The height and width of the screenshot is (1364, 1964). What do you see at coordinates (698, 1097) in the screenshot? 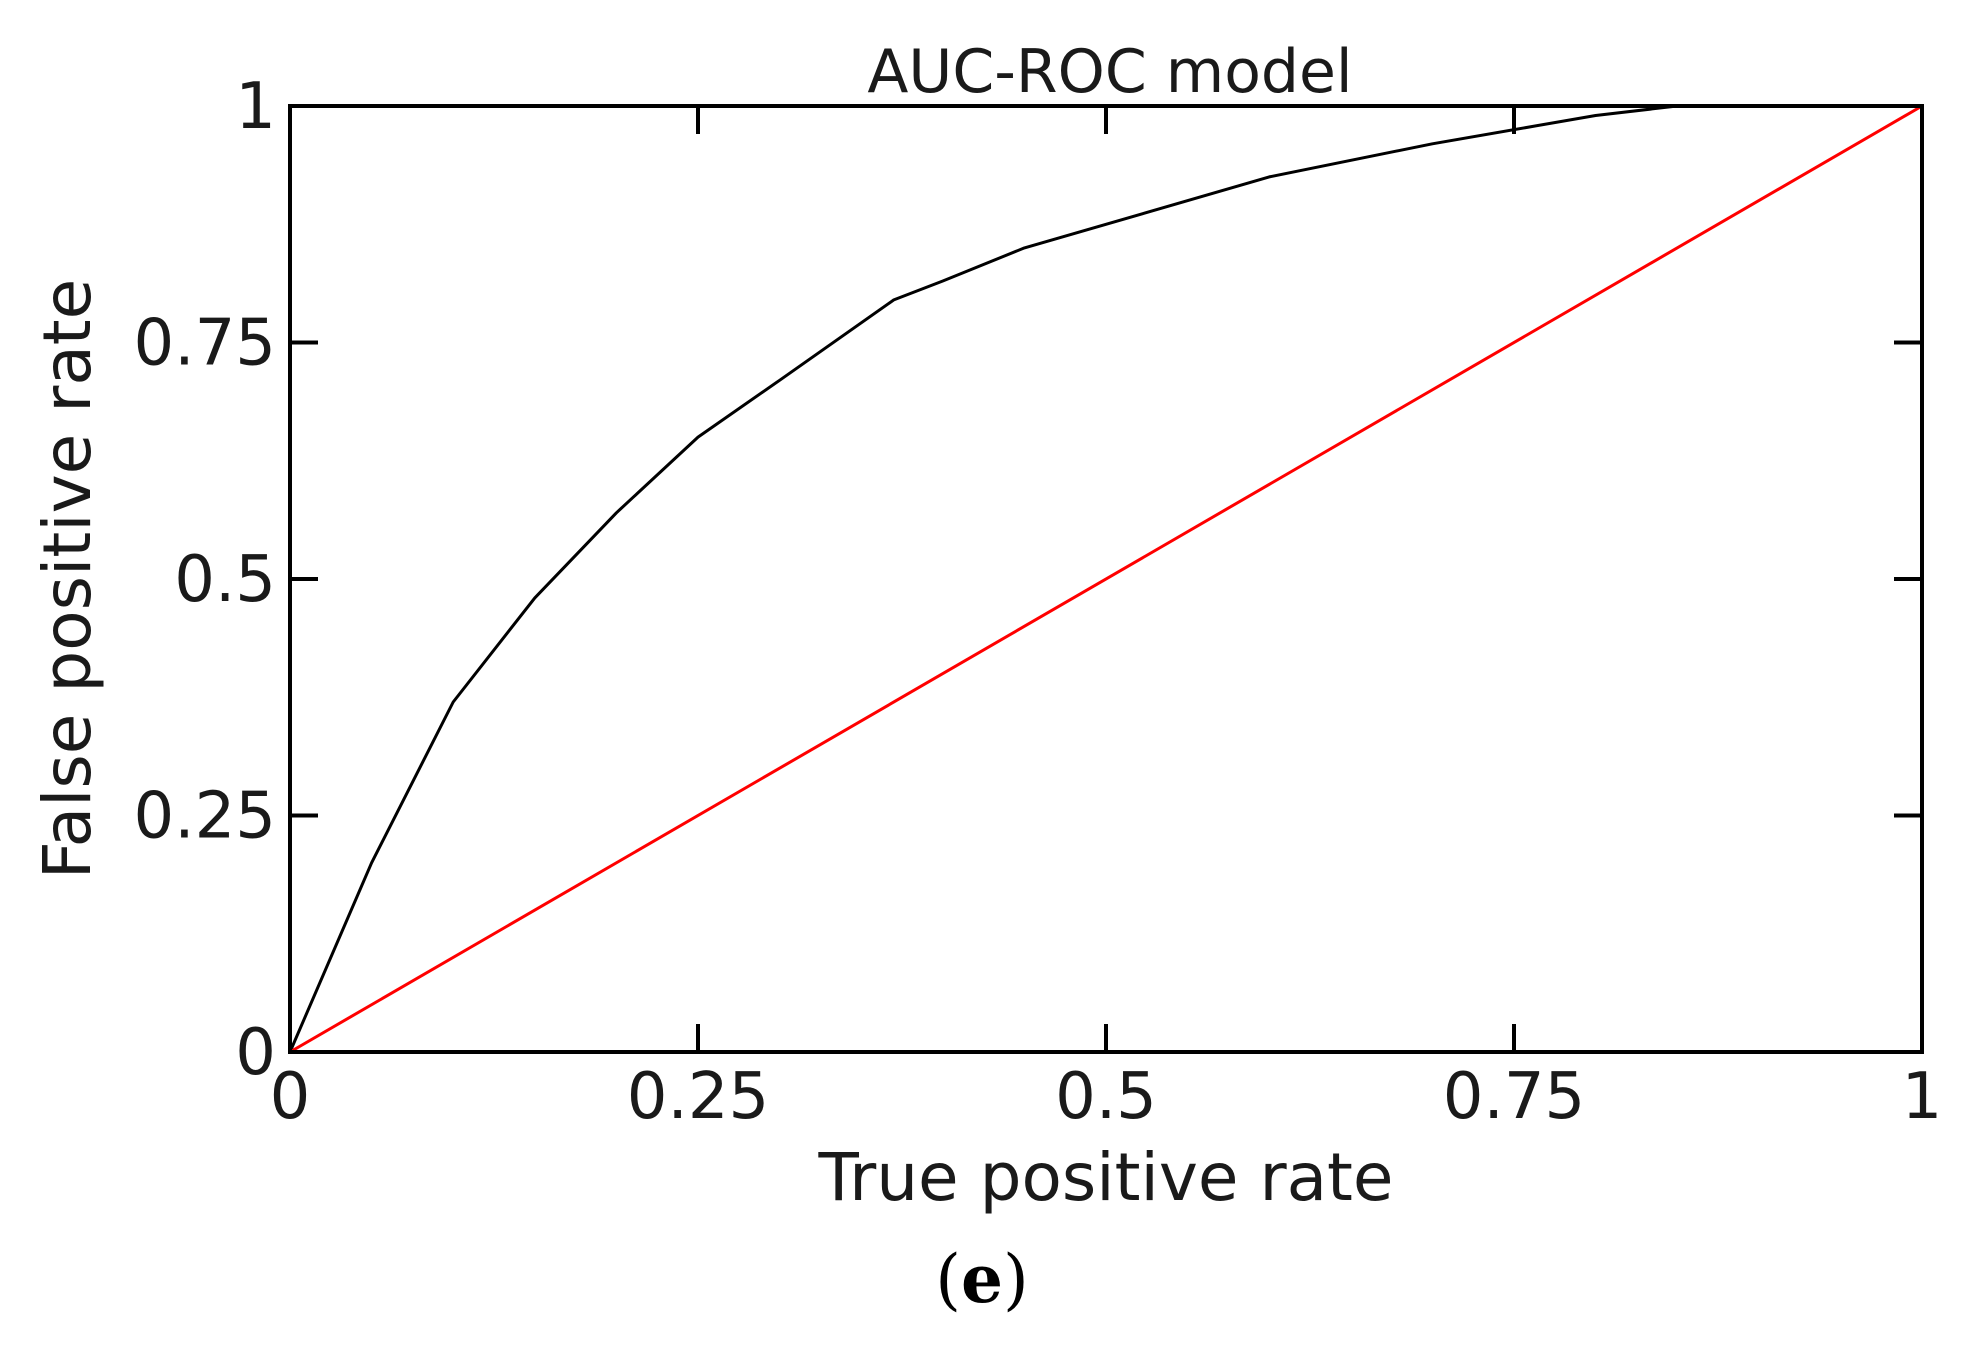
I see `x-tick-label: 0.25` at bounding box center [698, 1097].